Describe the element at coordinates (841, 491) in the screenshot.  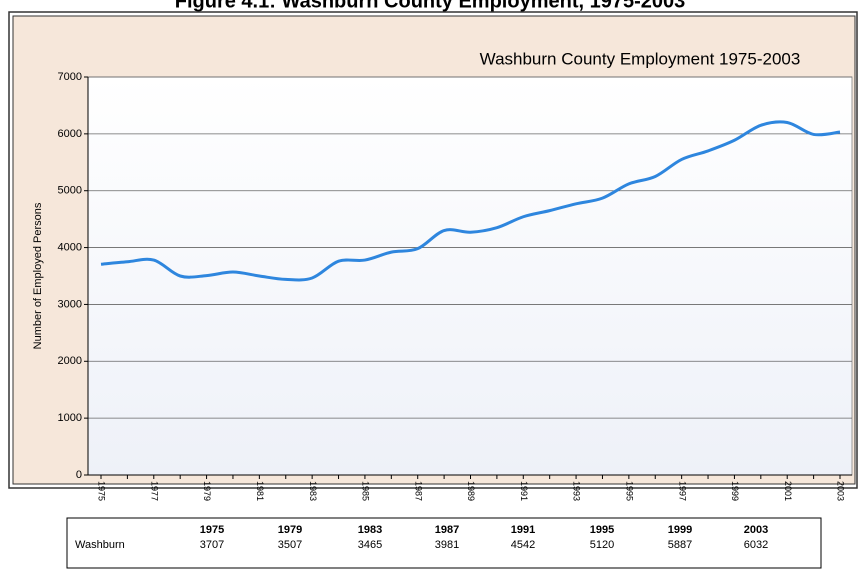
I see `x-tick-label: 2003` at that location.